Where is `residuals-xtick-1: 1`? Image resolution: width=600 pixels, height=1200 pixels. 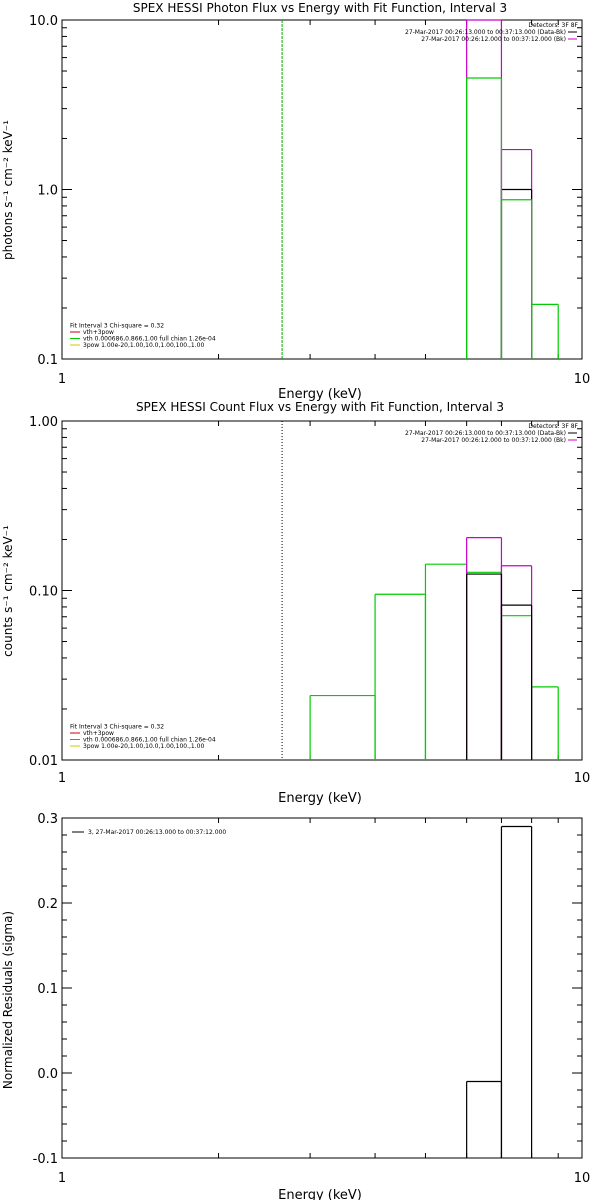
residuals-xtick-1: 1 is located at coordinates (62, 1178).